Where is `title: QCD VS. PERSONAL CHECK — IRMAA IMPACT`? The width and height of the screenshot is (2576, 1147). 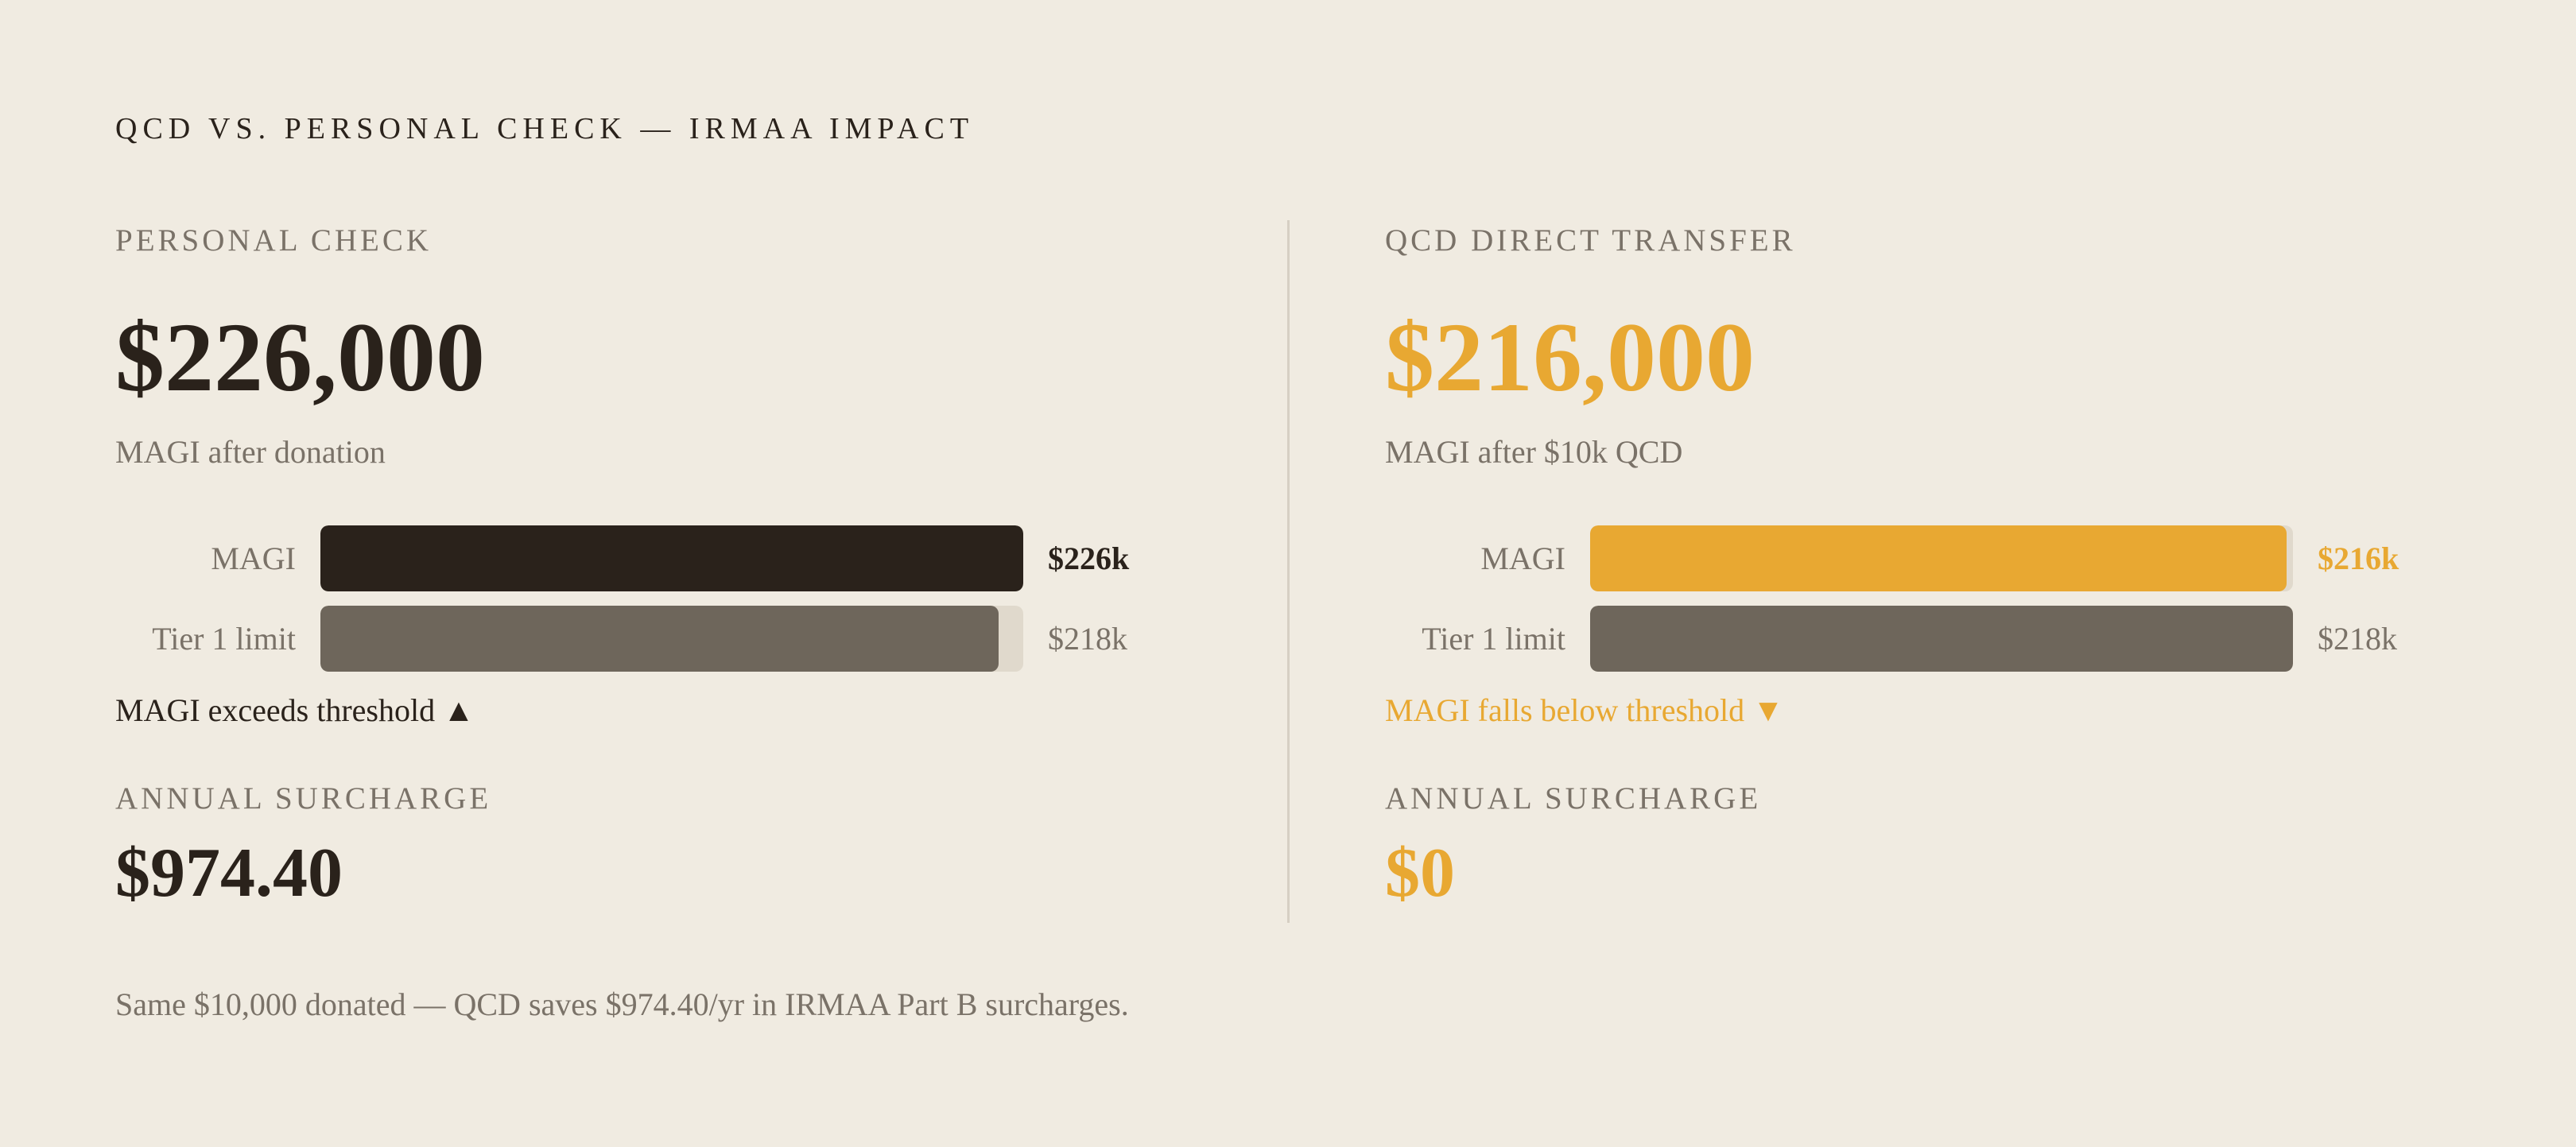 title: QCD VS. PERSONAL CHECK — IRMAA IMPACT is located at coordinates (545, 128).